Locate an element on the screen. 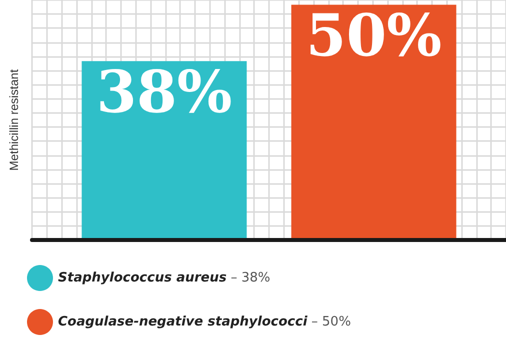 This screenshot has height=346, width=506. data-label: 50% is located at coordinates (374, 36).